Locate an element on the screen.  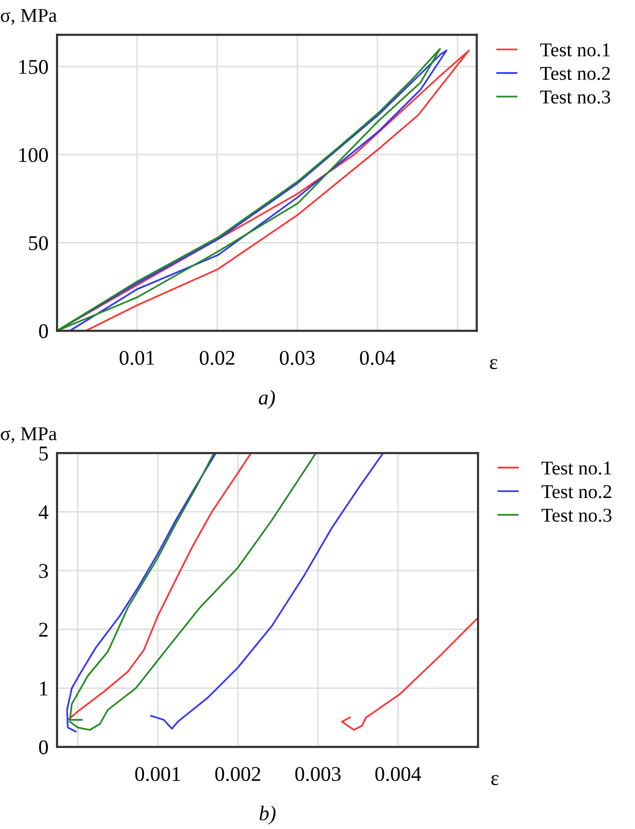
x-tick-label: 0.03 is located at coordinates (297, 357).